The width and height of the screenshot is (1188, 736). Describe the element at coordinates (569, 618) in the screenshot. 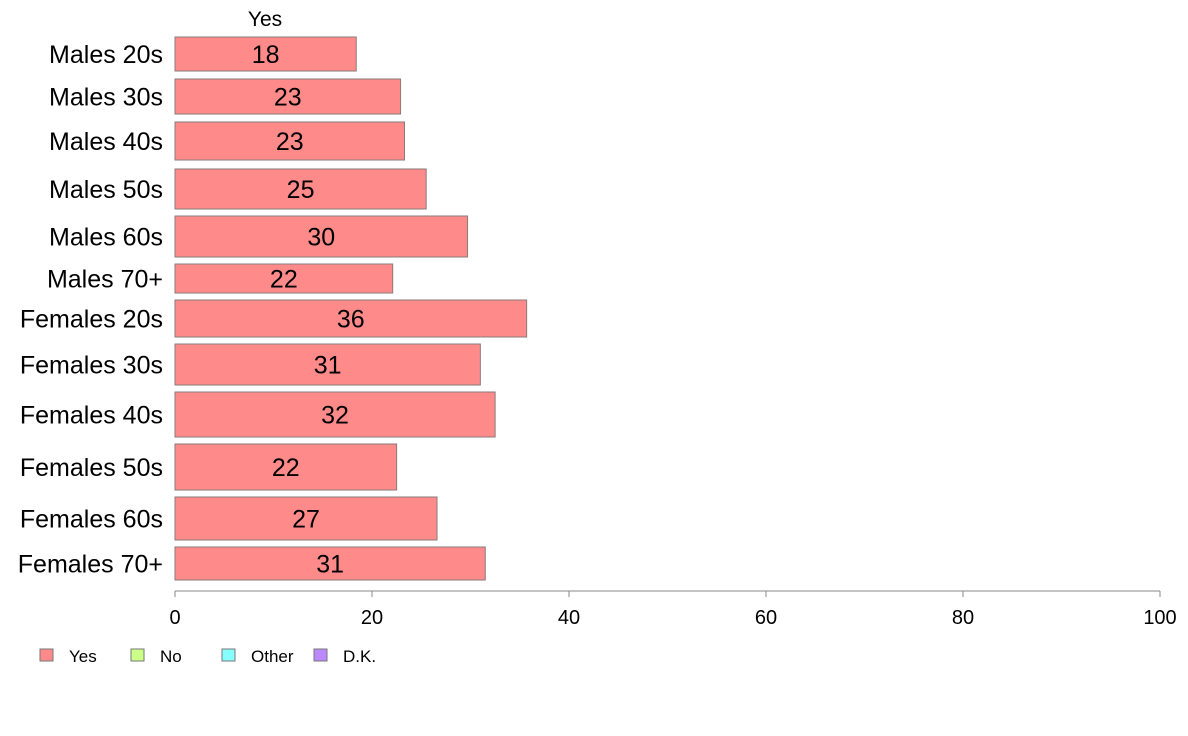

I see `x-tick-label: 40` at that location.